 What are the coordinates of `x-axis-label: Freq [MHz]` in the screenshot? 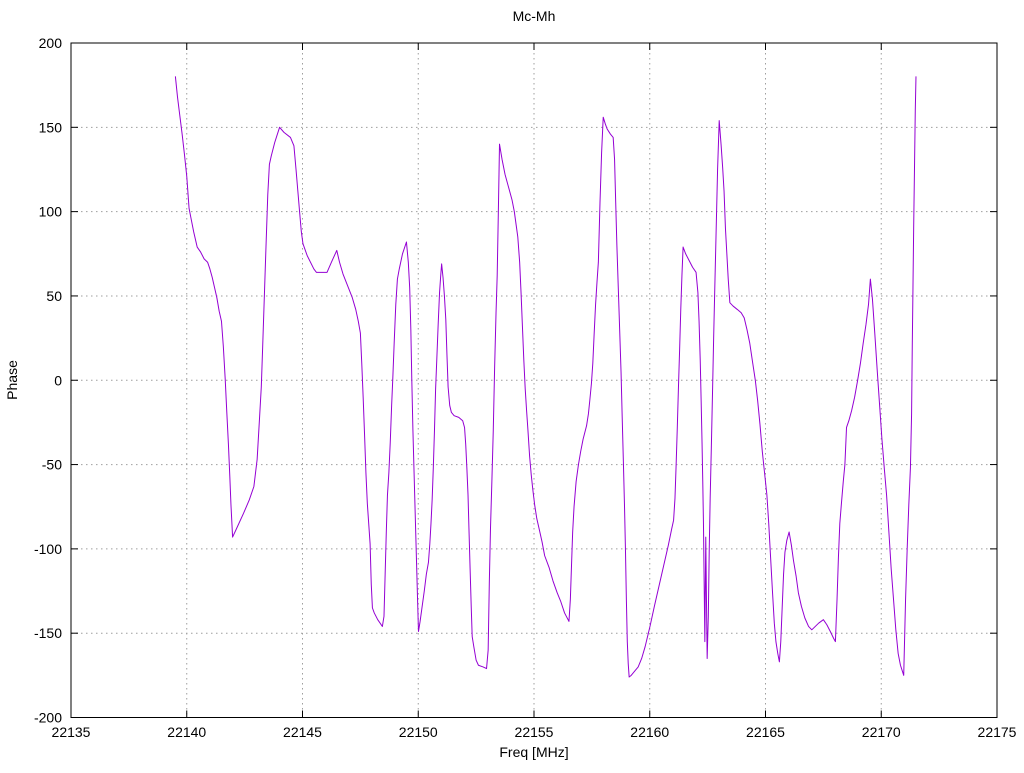 It's located at (533, 752).